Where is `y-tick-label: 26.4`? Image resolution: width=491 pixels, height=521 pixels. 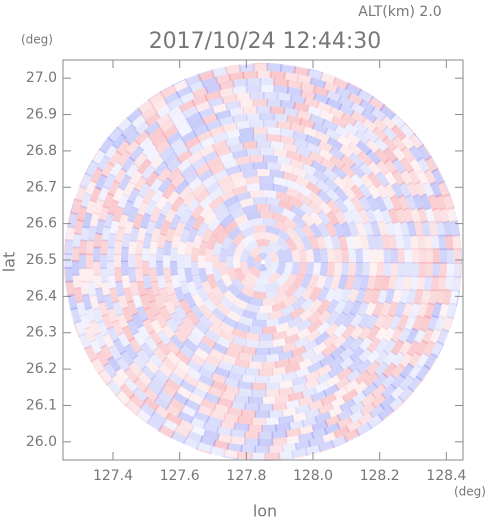
y-tick-label: 26.4 is located at coordinates (41, 296).